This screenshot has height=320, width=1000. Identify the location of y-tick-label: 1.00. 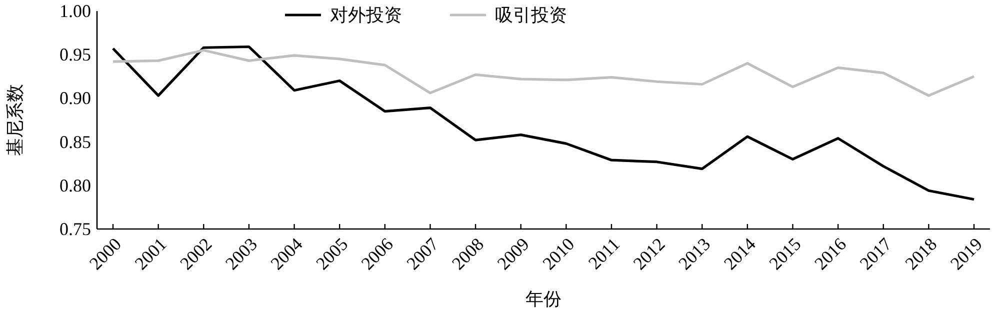
(75, 11).